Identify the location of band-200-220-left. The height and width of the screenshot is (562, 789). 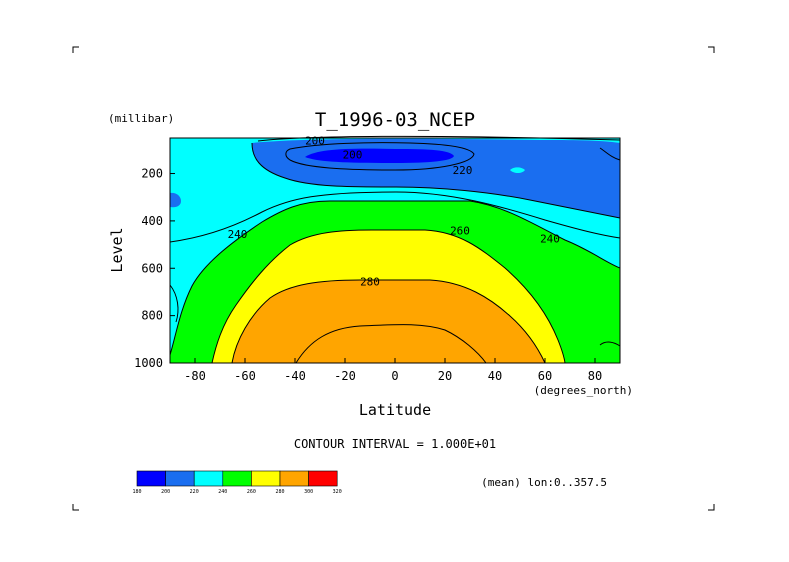
(175, 200).